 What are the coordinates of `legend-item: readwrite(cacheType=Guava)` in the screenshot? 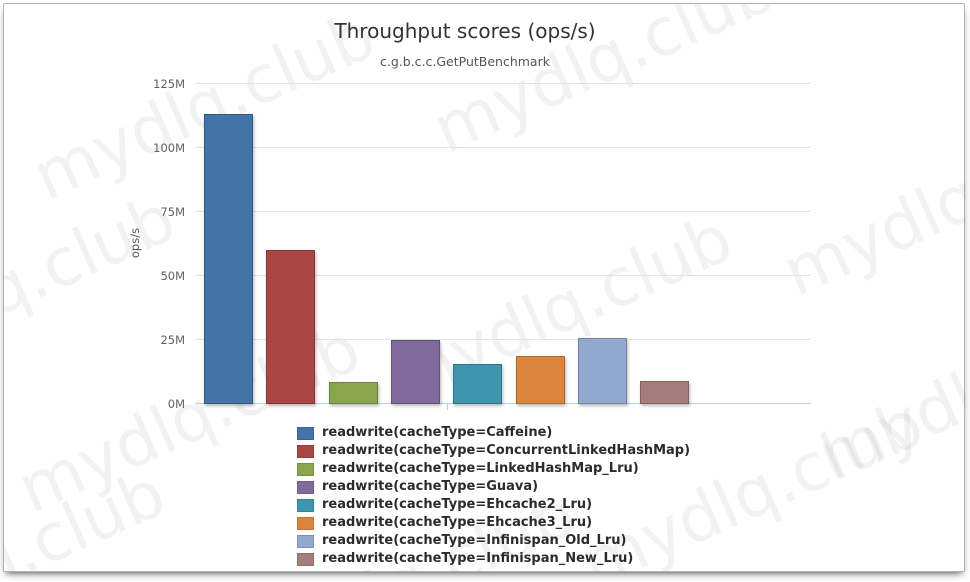 It's located at (493, 487).